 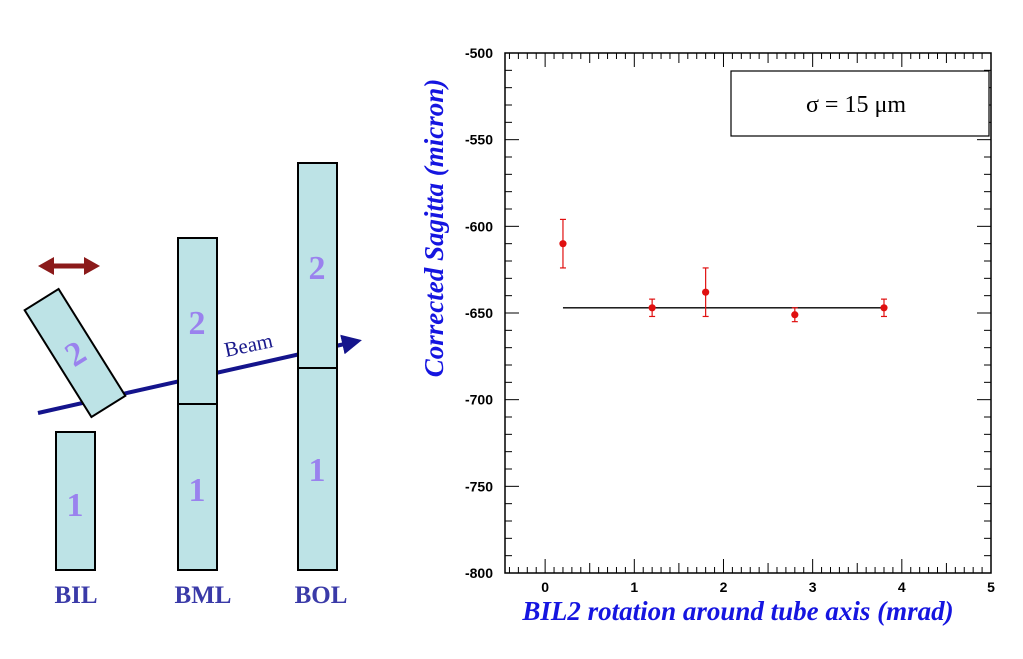 I want to click on bol-label: BOL, so click(x=321, y=595).